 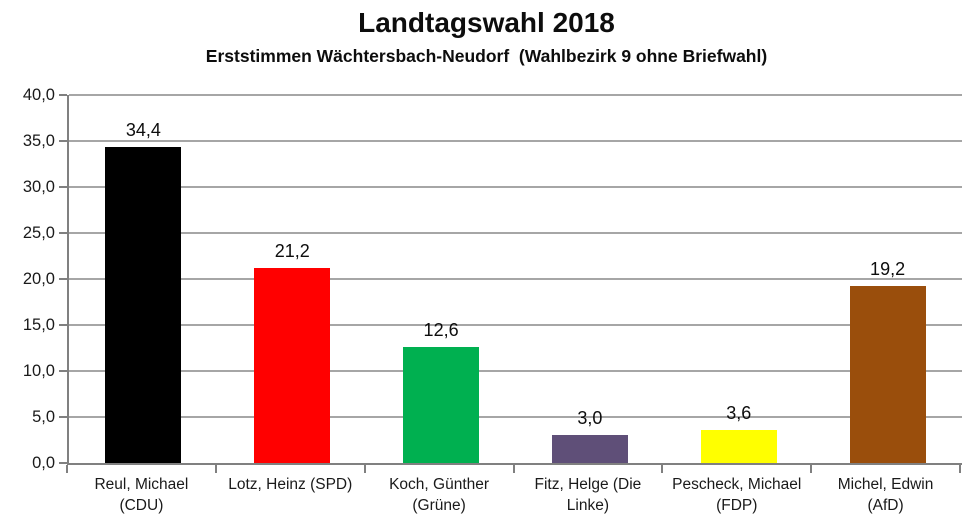 I want to click on x-category-label-text: Koch, Günther (Grüne), so click(x=439, y=495).